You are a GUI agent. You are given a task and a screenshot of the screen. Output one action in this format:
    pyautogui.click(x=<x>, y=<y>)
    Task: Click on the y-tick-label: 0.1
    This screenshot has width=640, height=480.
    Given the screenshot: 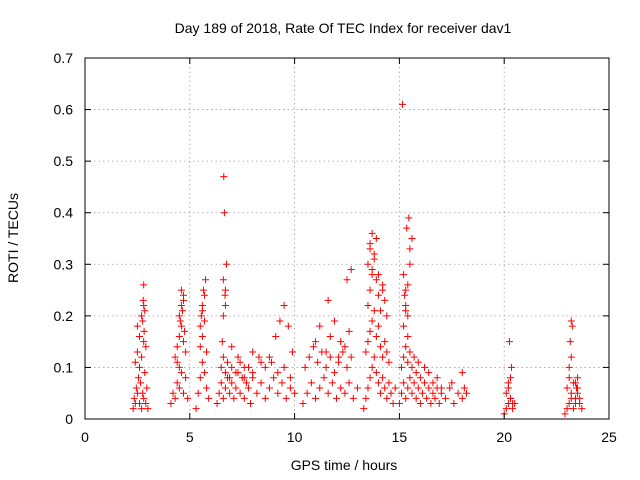 What is the action you would take?
    pyautogui.click(x=64, y=367)
    